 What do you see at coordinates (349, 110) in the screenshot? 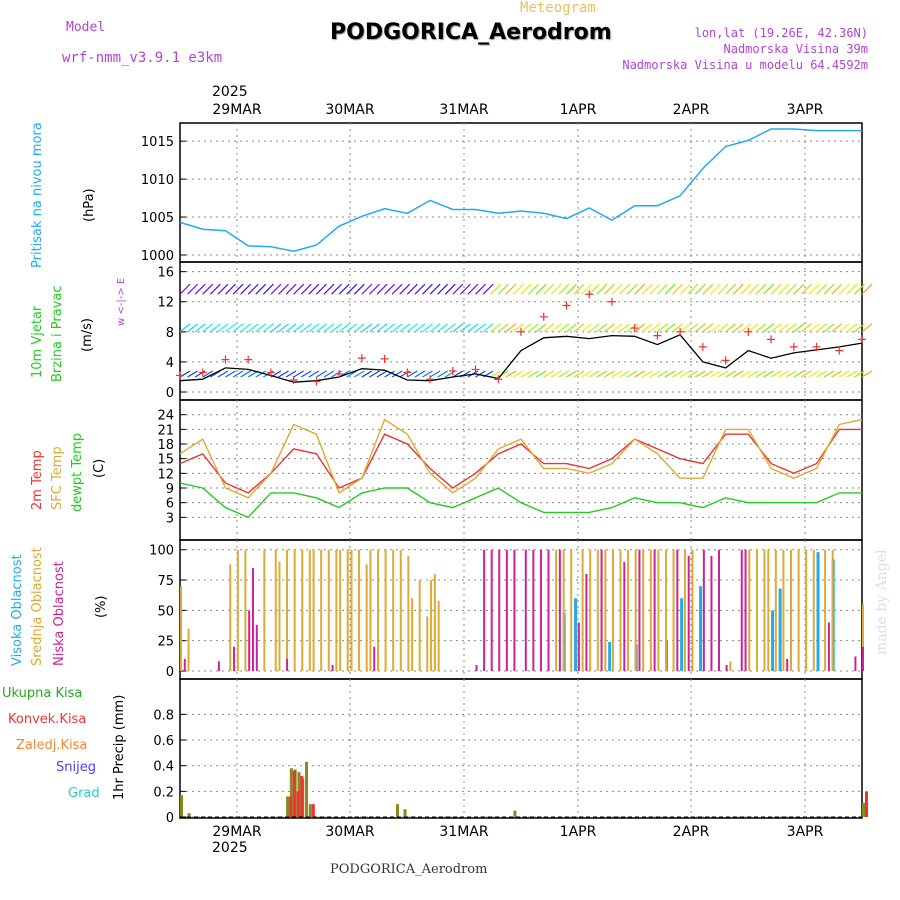
I see `day-label-top-1: 30MAR` at bounding box center [349, 110].